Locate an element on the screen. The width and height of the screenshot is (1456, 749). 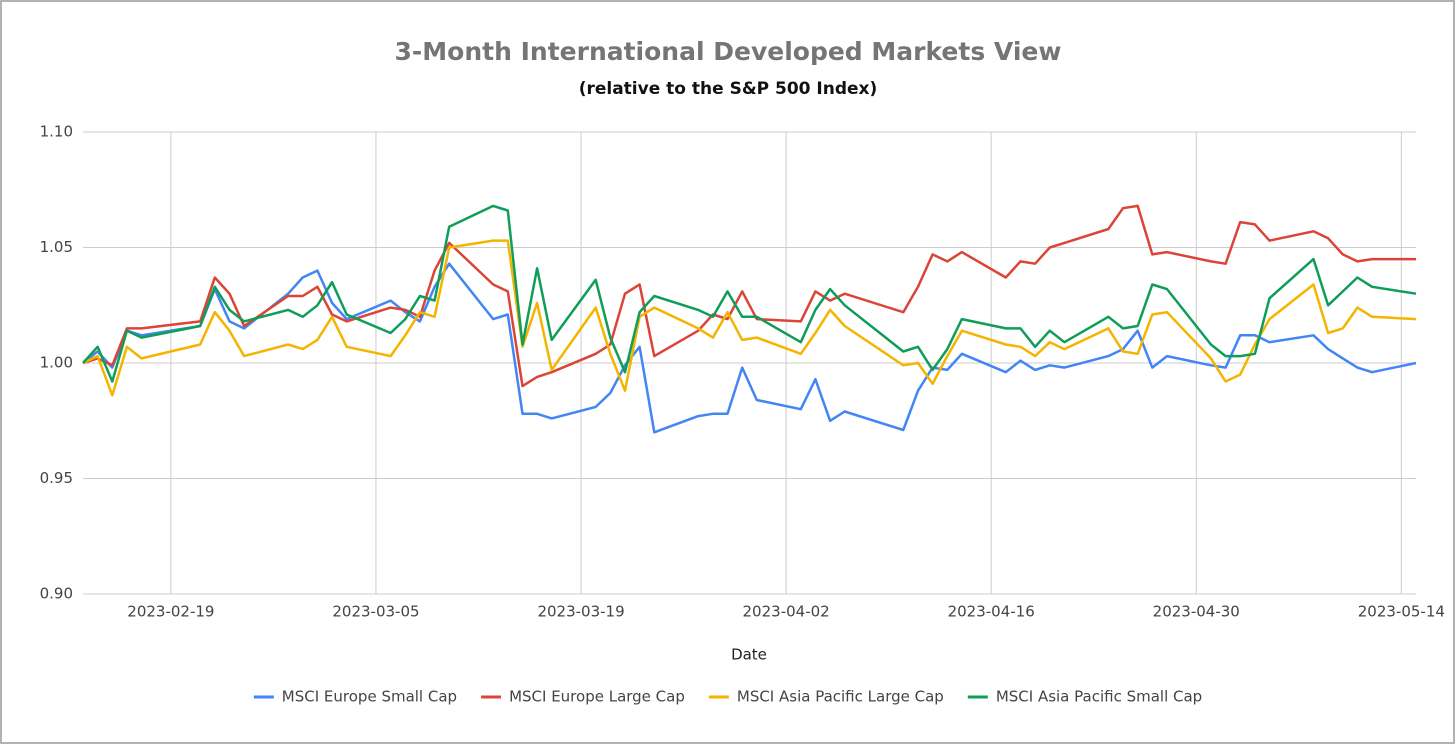
y-tick-label: 1.05 is located at coordinates (56, 247).